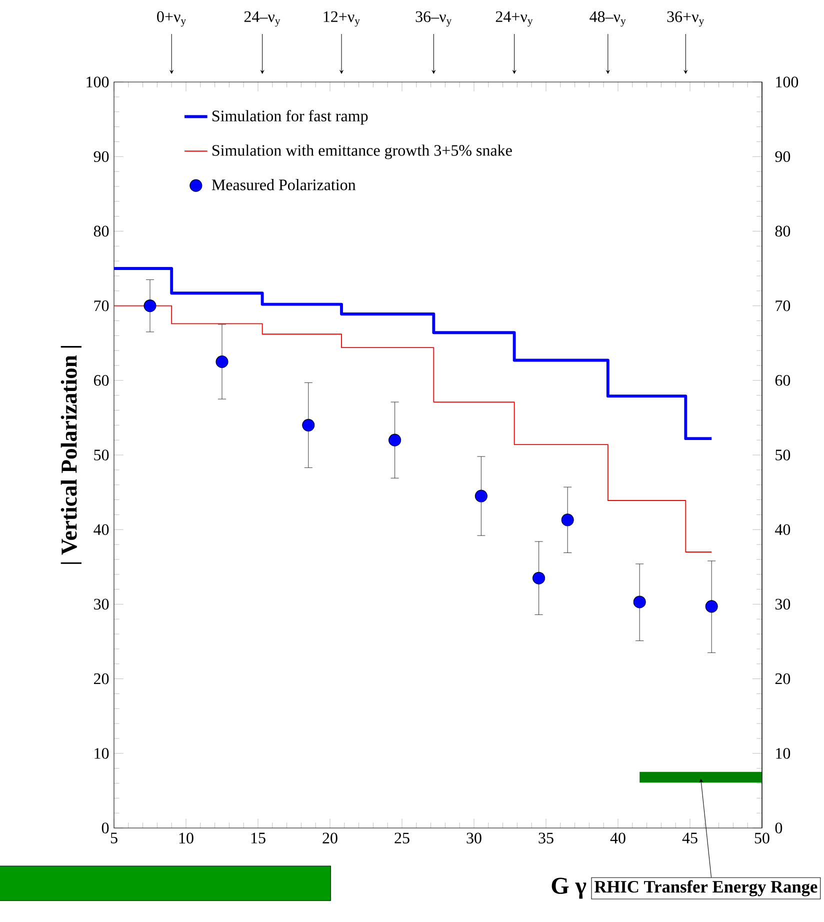 The image size is (824, 922). What do you see at coordinates (362, 152) in the screenshot?
I see `legend-label: Simulation with emittance growth 3+5% snake` at bounding box center [362, 152].